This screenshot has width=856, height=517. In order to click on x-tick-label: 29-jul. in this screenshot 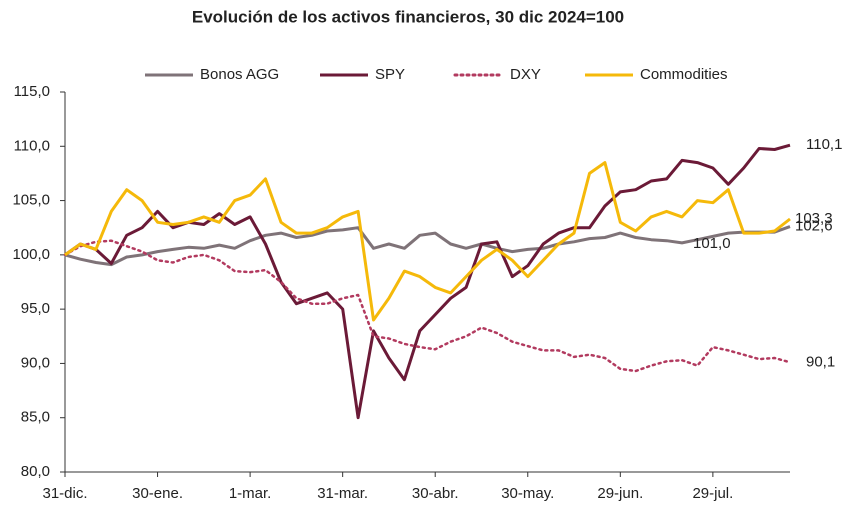, I will do `click(712, 493)`.